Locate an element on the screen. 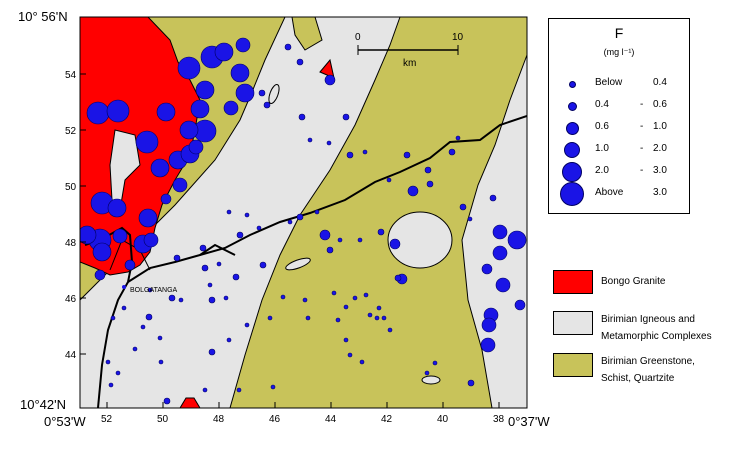  bottom-left-latitude: 10°42'N is located at coordinates (43, 404).